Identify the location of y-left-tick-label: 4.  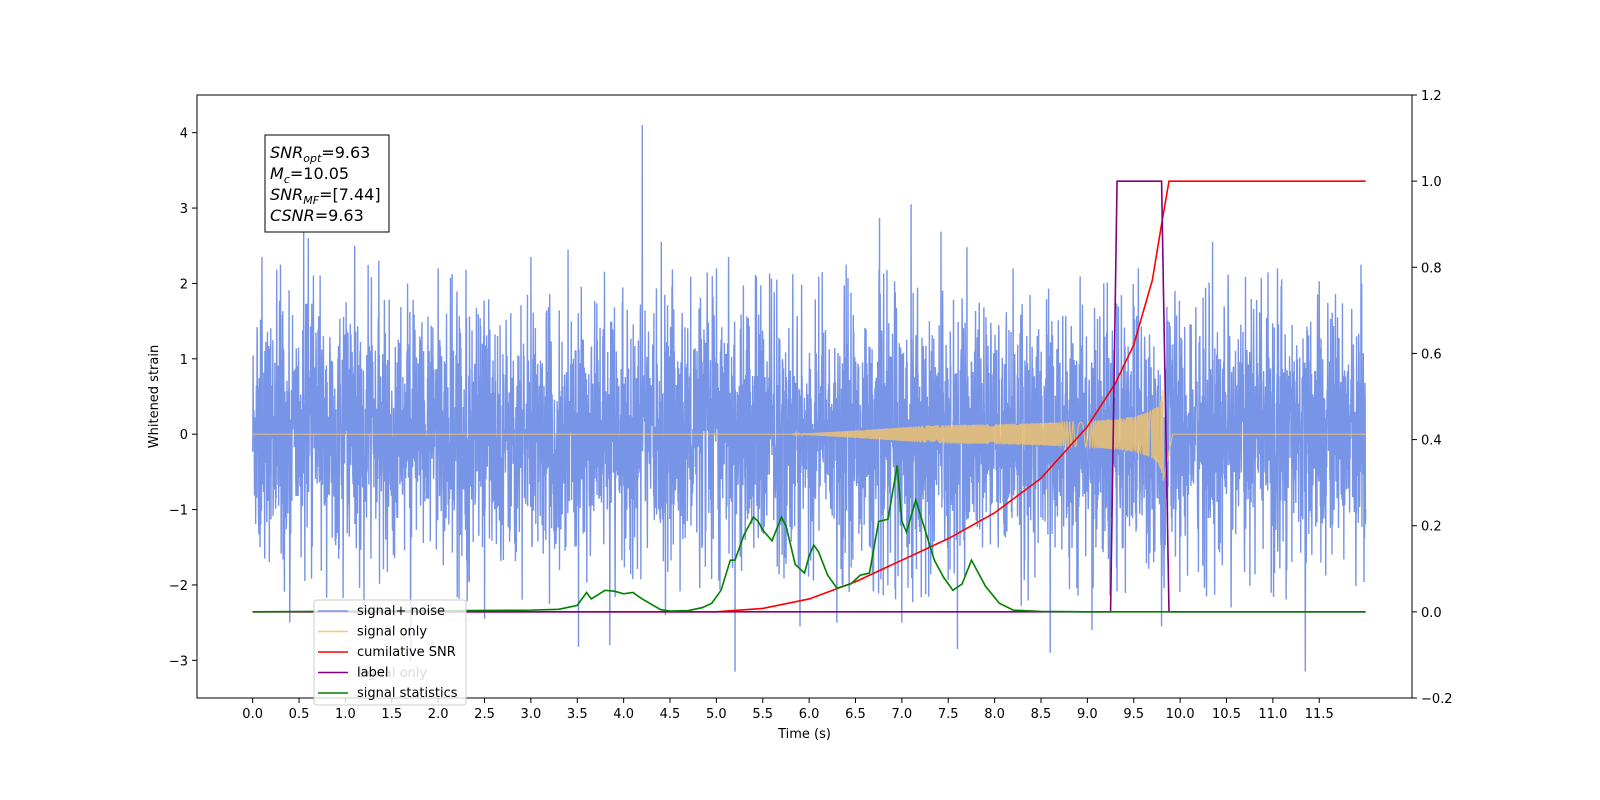
(184, 134).